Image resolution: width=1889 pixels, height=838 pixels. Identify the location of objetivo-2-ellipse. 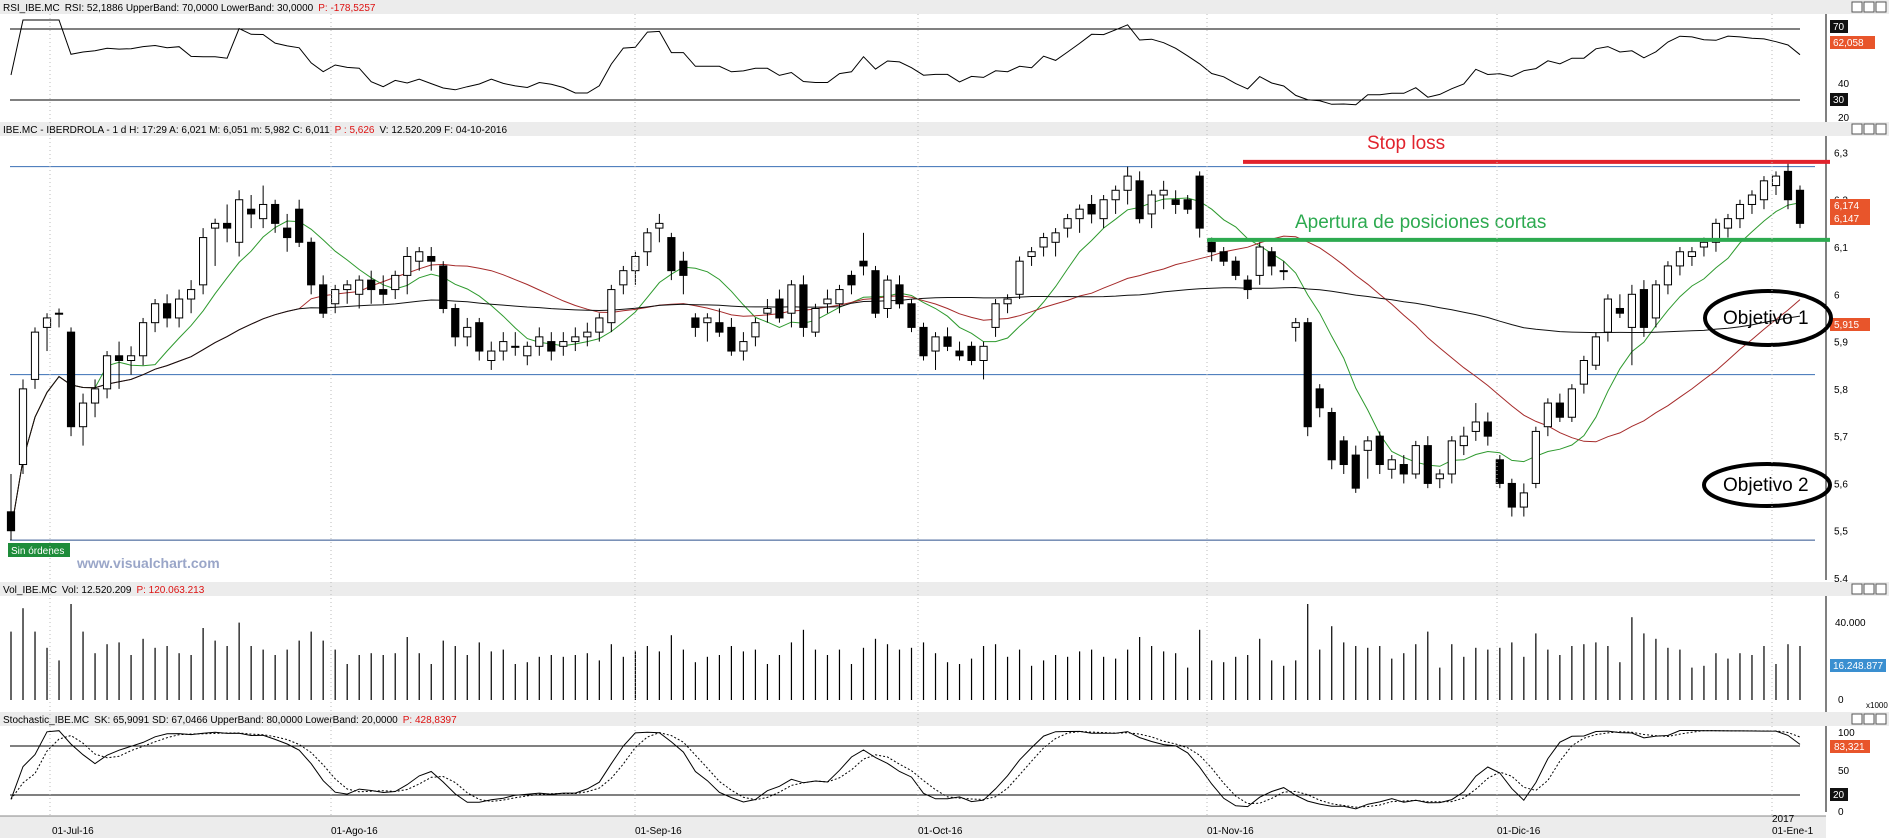
(1767, 485).